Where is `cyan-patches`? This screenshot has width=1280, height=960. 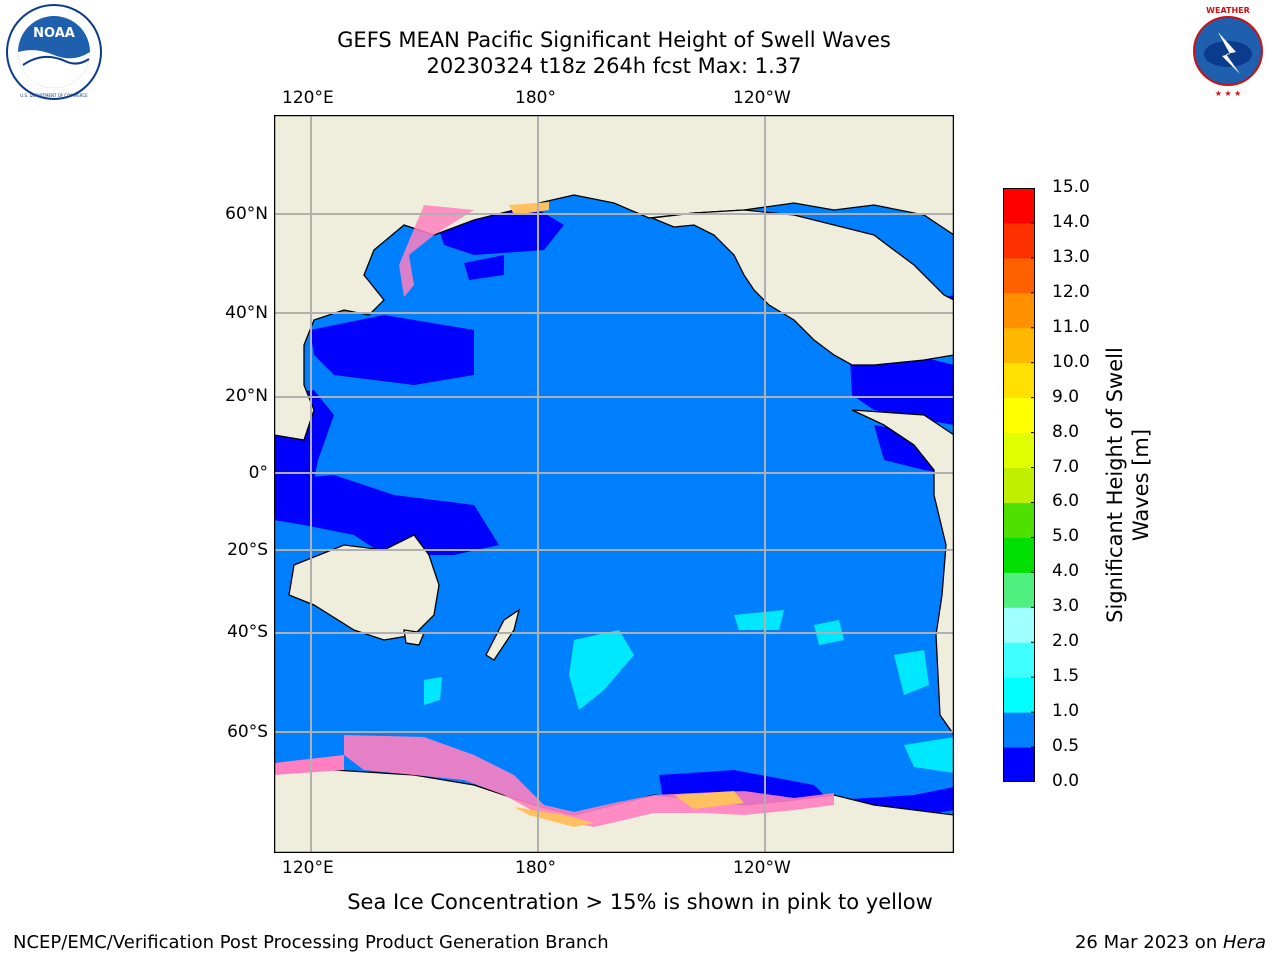
cyan-patches is located at coordinates (689, 691).